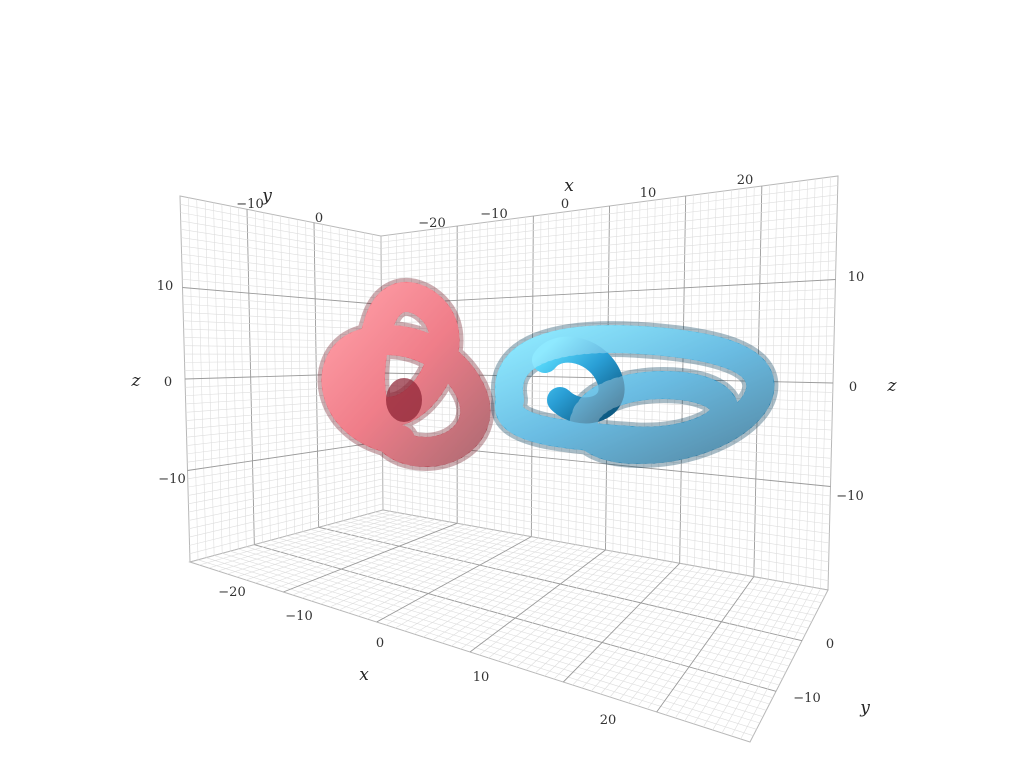  I want to click on z-right-tick: 10, so click(856, 277).